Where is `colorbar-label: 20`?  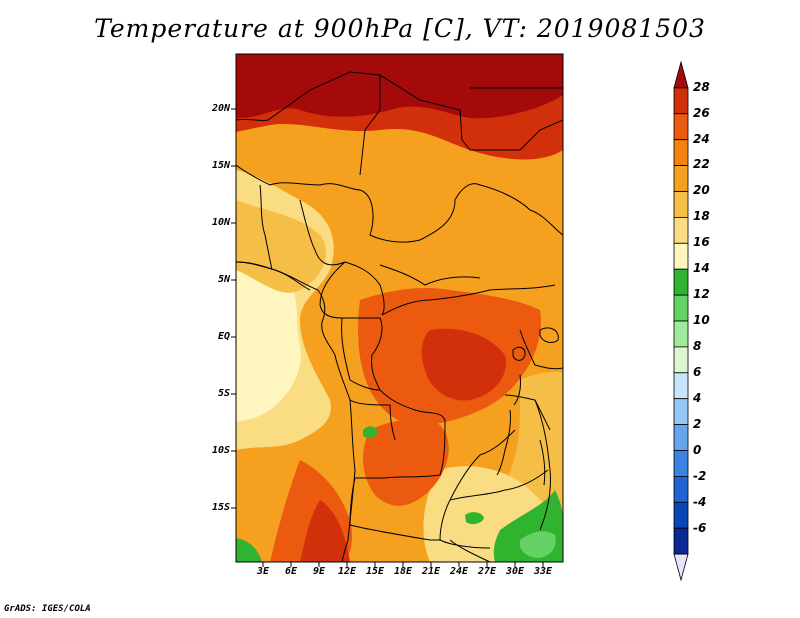
colorbar-label: 20 is located at coordinates (701, 190).